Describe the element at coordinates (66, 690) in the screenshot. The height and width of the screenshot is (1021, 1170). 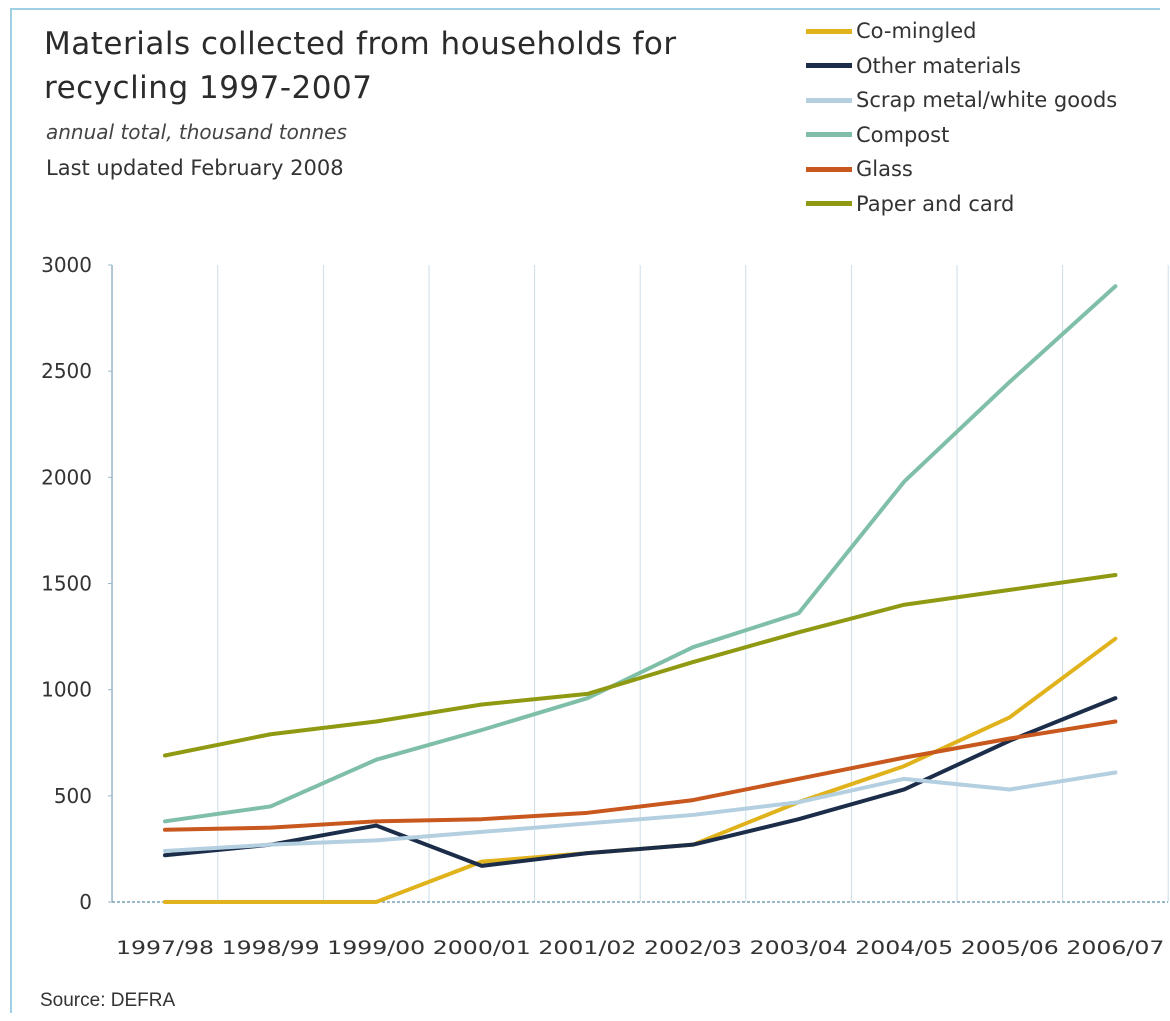
I see `y-tick-label: 1000` at that location.